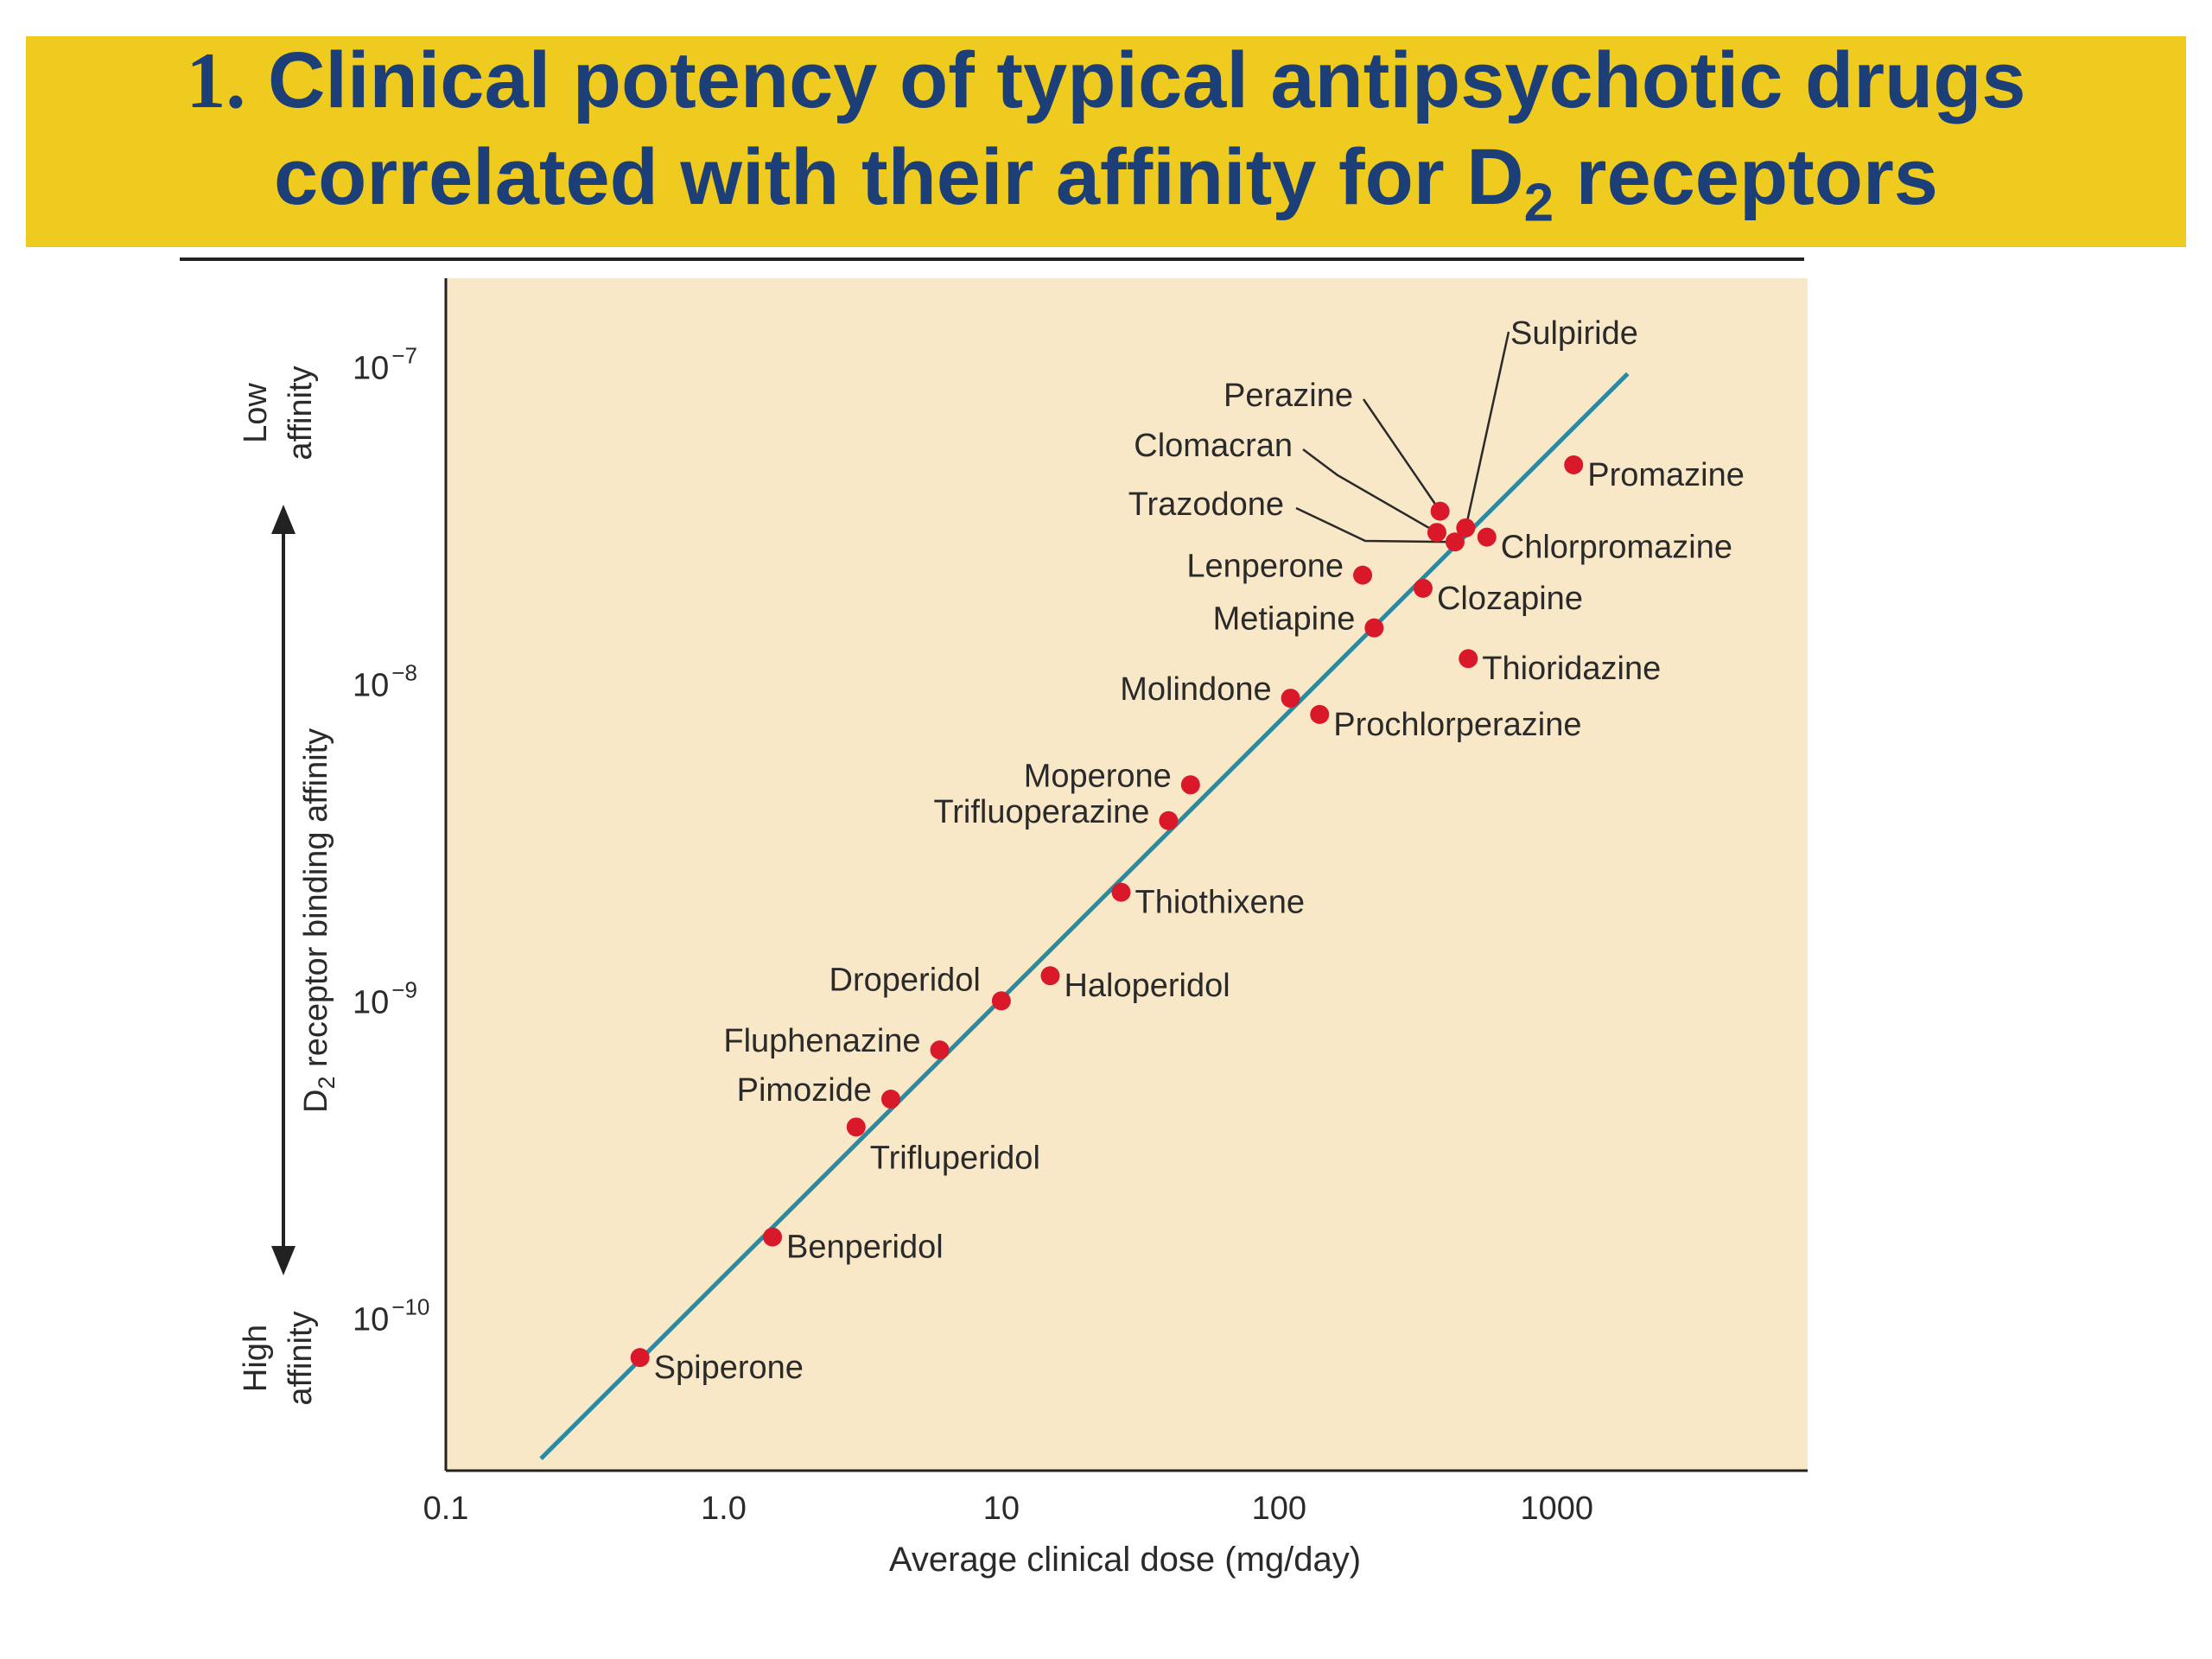 The height and width of the screenshot is (1659, 2212). Describe the element at coordinates (1423, 588) in the screenshot. I see `point-clozapine` at that location.